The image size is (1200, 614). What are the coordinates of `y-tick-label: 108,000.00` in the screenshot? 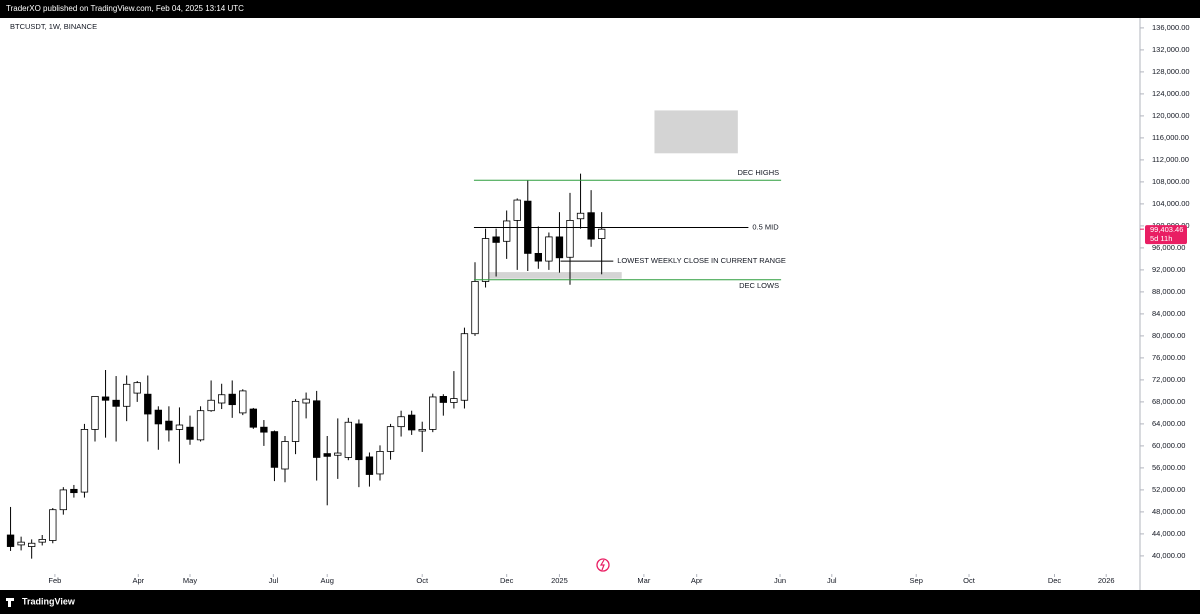 It's located at (1171, 181).